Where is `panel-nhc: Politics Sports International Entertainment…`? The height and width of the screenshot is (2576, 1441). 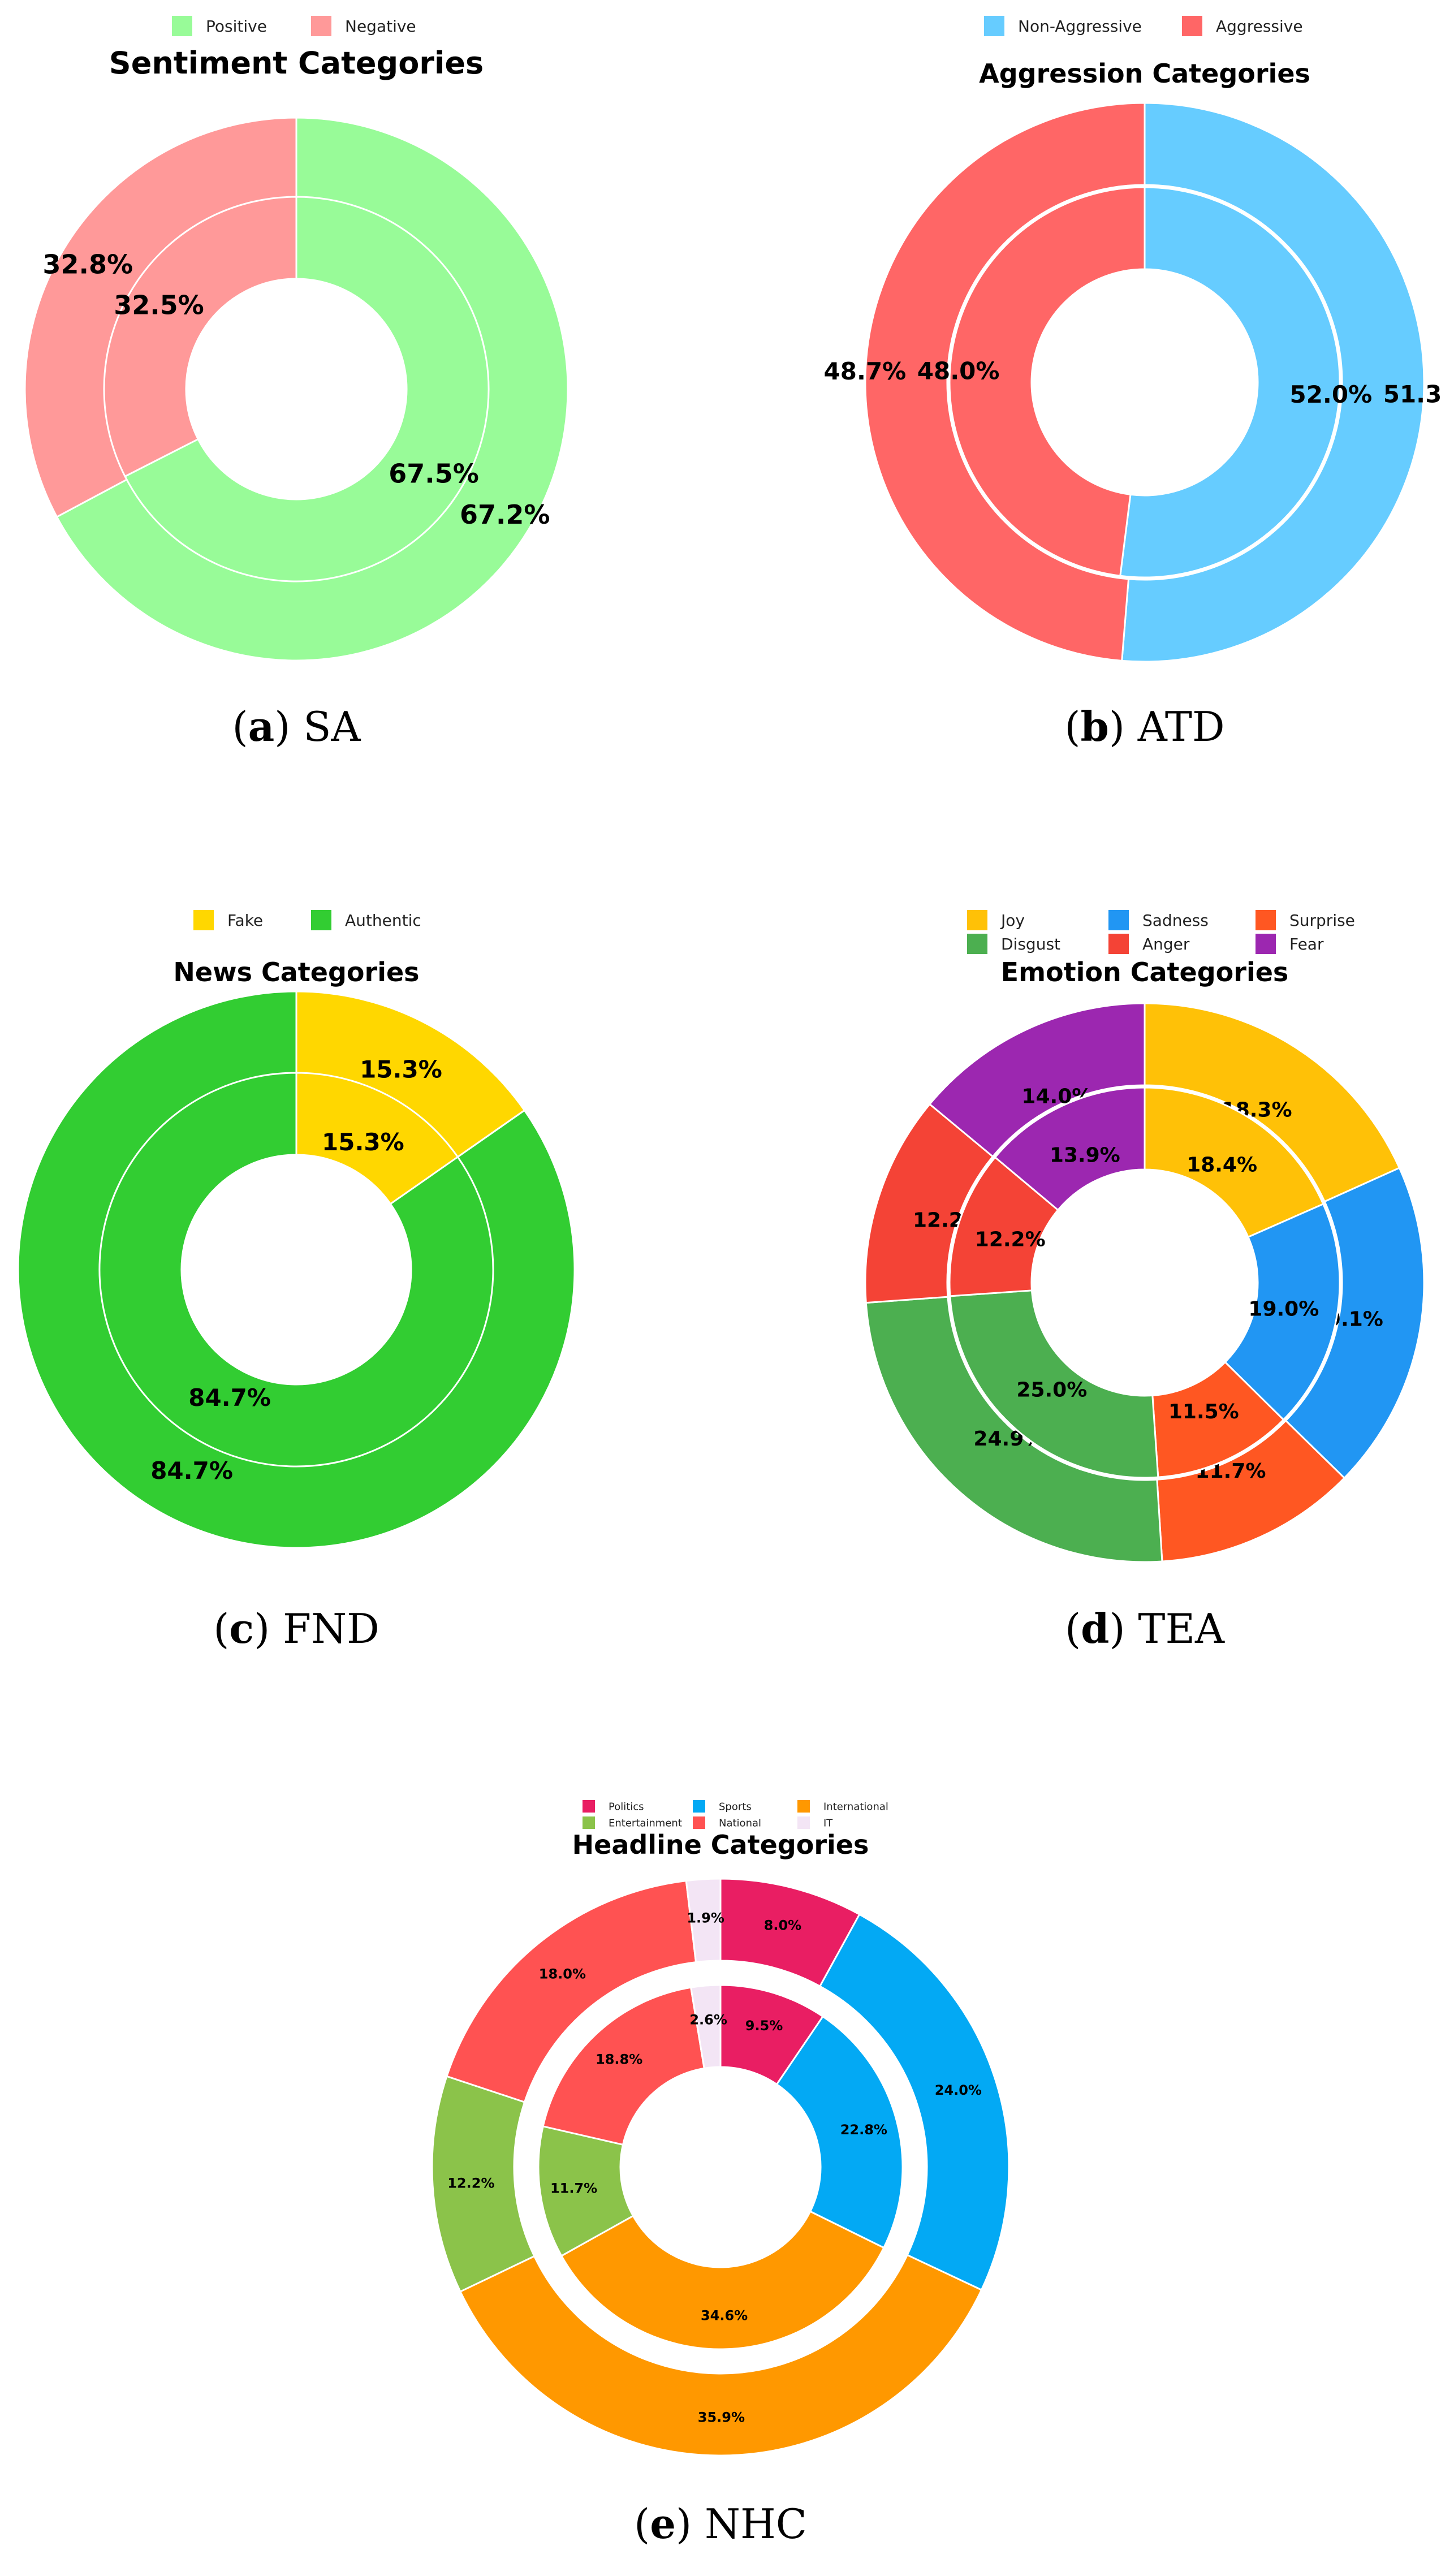 panel-nhc: Politics Sports International Entertainment… is located at coordinates (720, 2174).